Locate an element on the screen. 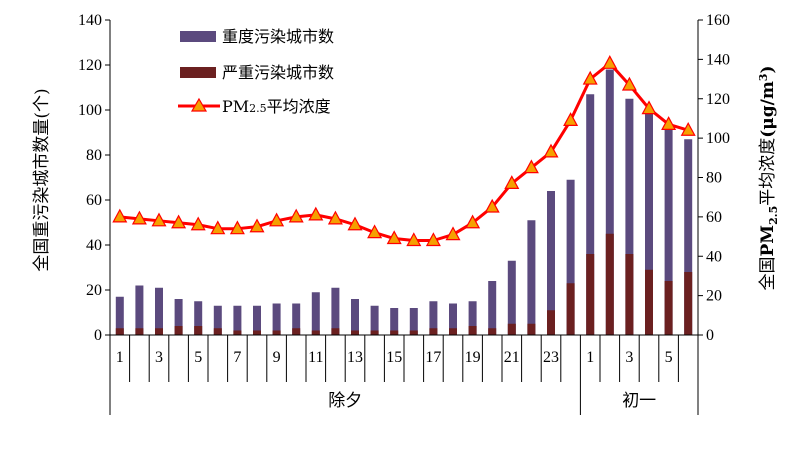 The width and height of the screenshot is (800, 465). y-right-tick-20: 20 is located at coordinates (714, 296).